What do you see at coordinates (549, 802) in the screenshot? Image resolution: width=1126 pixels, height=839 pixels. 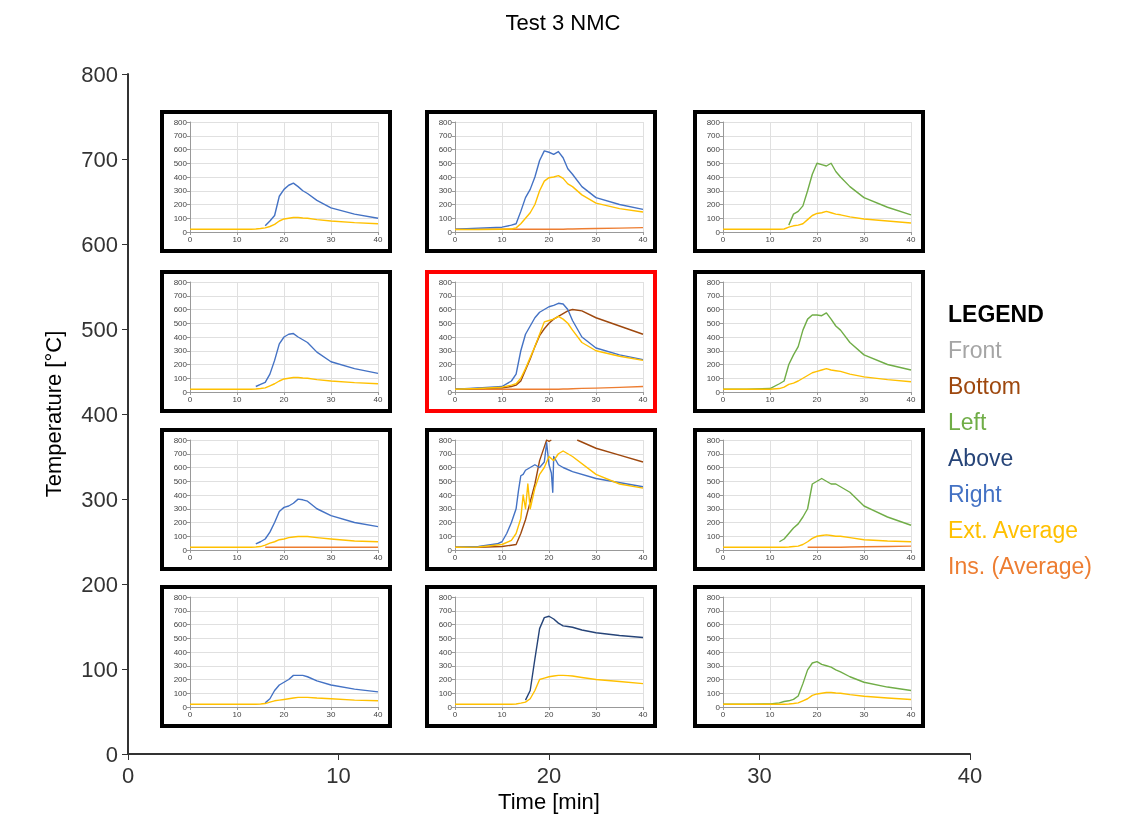 I see `x-axis-title: Time [min]` at bounding box center [549, 802].